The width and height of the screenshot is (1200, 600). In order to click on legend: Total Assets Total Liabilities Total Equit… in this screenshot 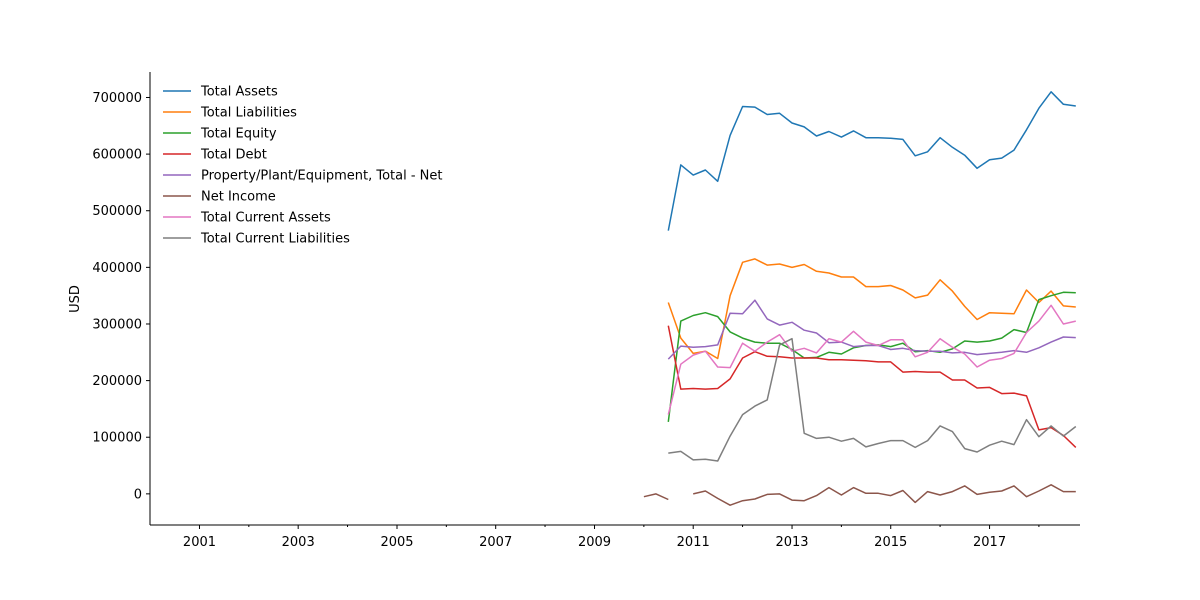, I will do `click(303, 166)`.